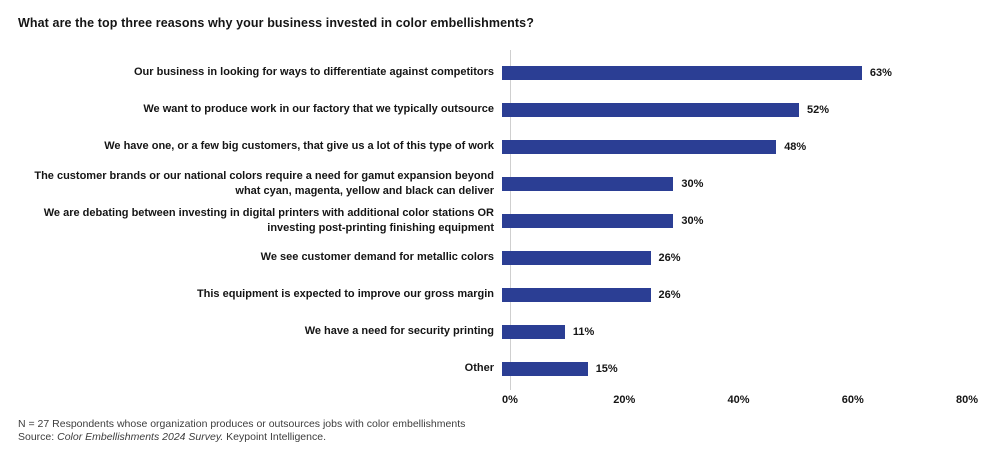  I want to click on source-suffix: Keypoint Intelligence., so click(274, 437).